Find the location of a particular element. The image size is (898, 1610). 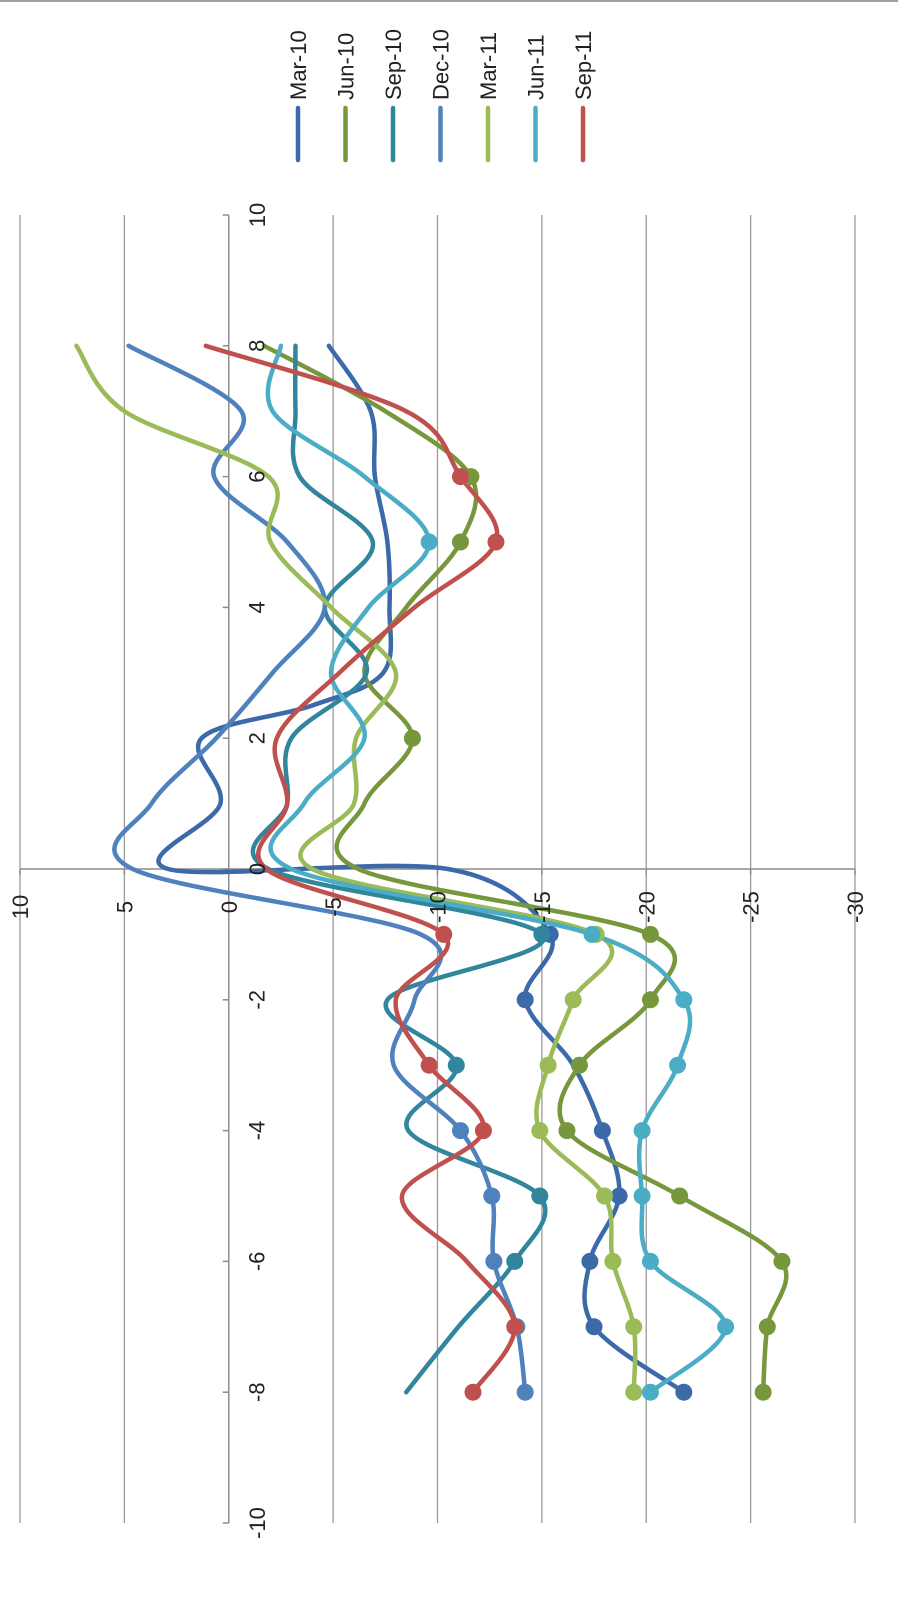

legend-label-sep-11: Sep-11 is located at coordinates (583, 65).